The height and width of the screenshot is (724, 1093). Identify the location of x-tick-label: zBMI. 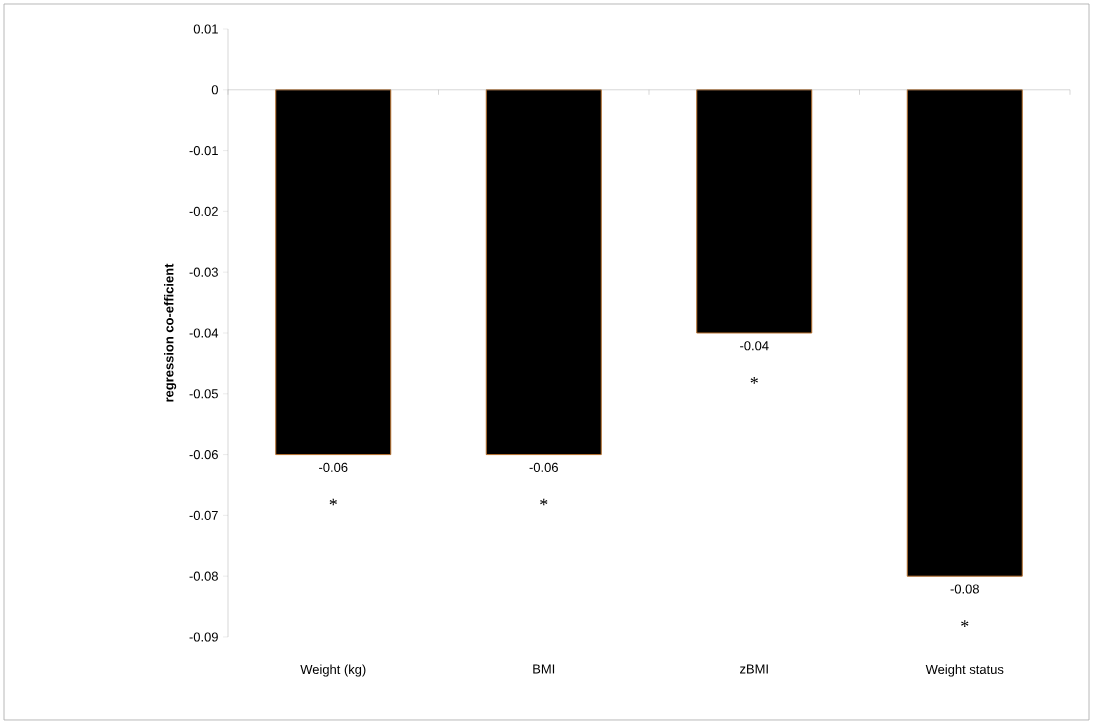
(754, 669).